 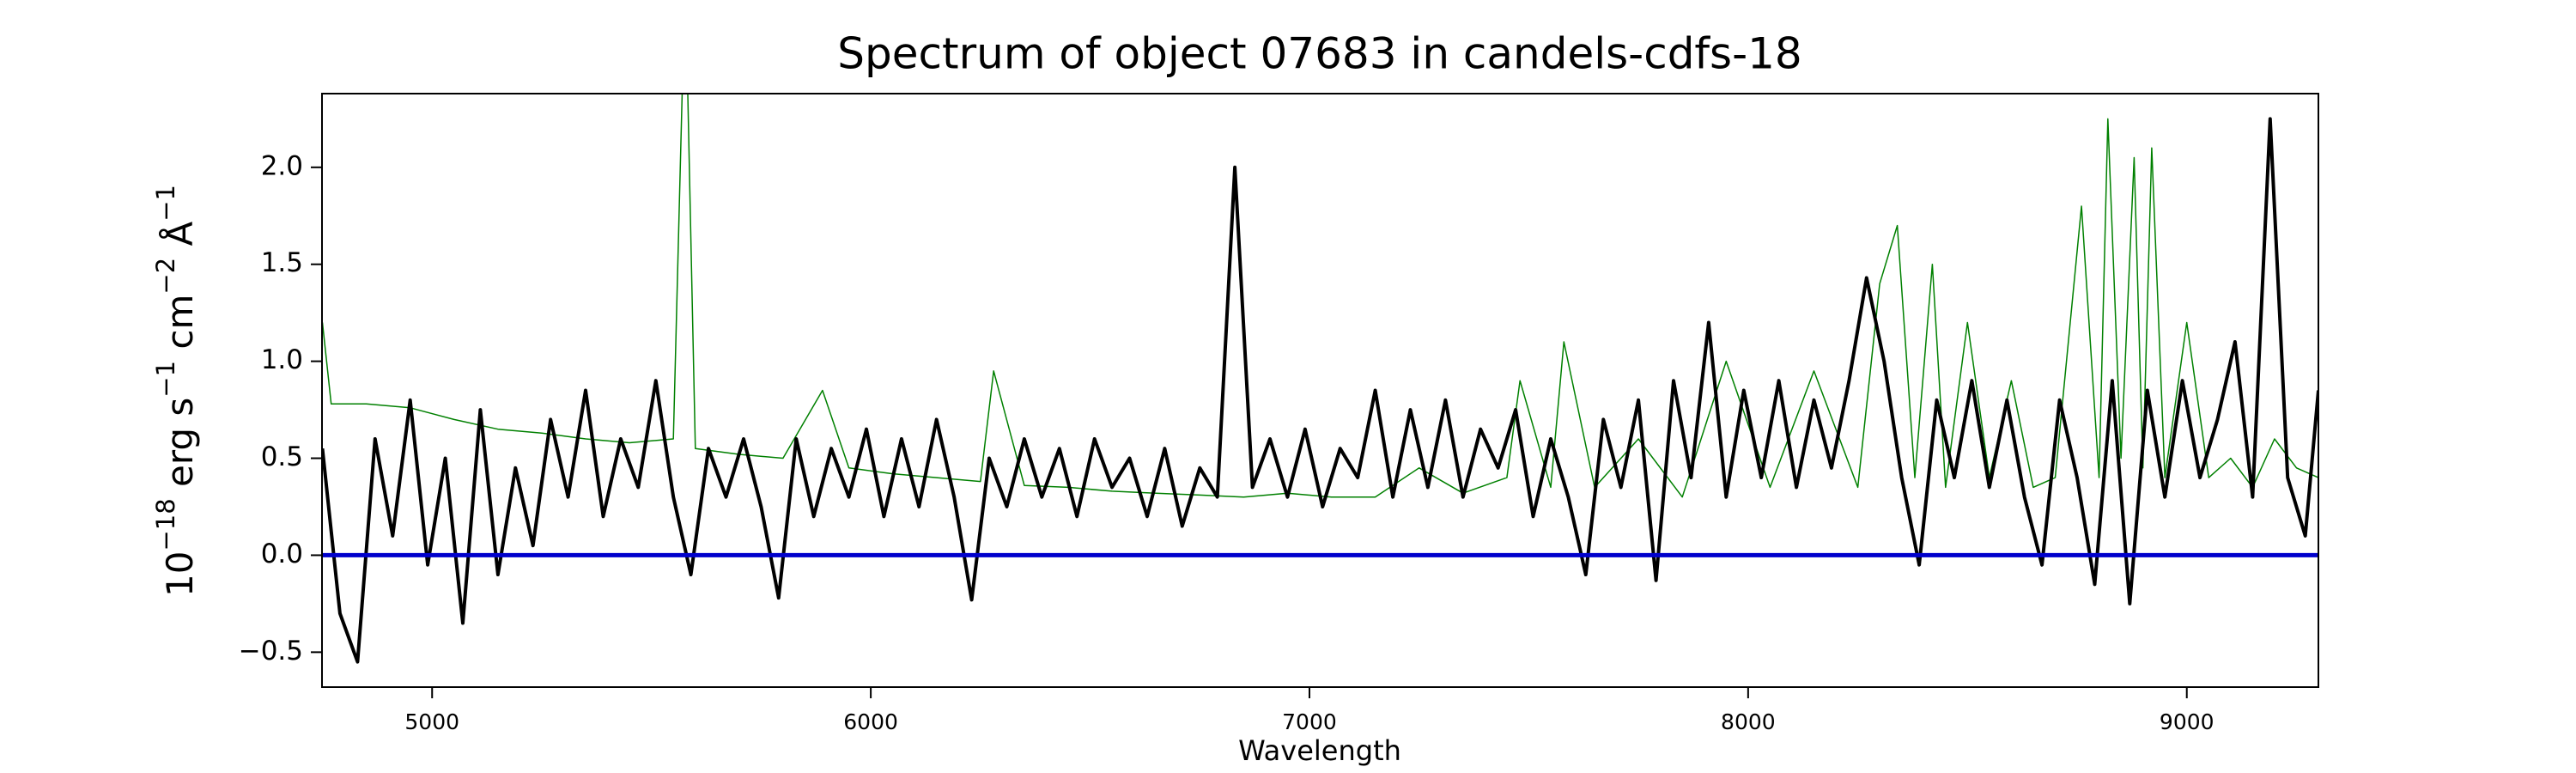 What do you see at coordinates (180, 574) in the screenshot?
I see `y-axis-label-part: 10` at bounding box center [180, 574].